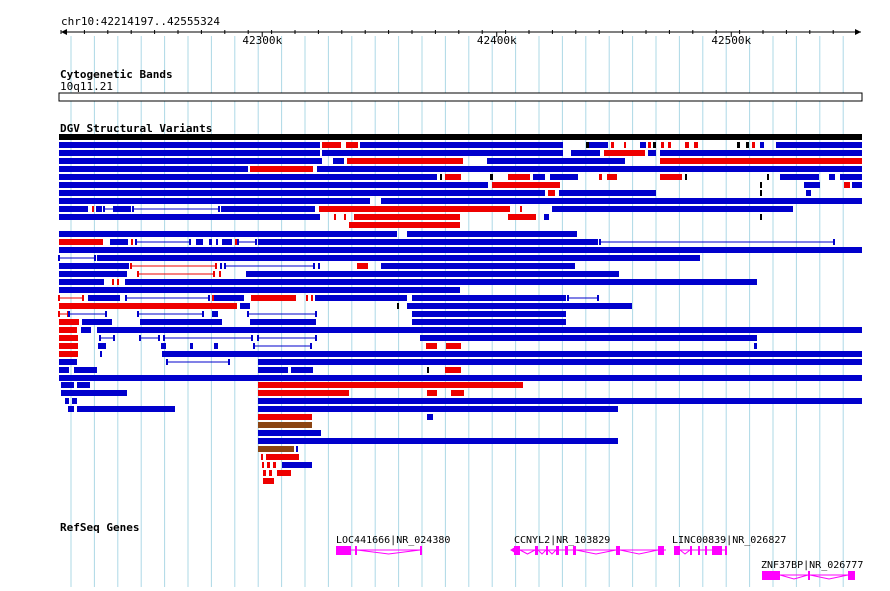  I want to click on gene-model-loc441666, so click(379, 550).